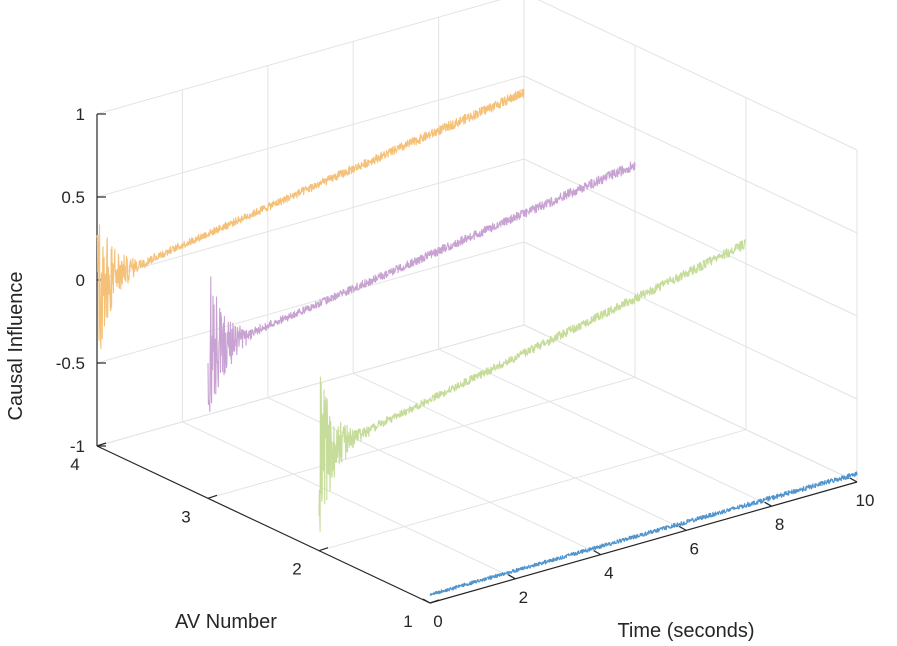 The height and width of the screenshot is (646, 897). What do you see at coordinates (693, 548) in the screenshot?
I see `x-tick-label: 6` at bounding box center [693, 548].